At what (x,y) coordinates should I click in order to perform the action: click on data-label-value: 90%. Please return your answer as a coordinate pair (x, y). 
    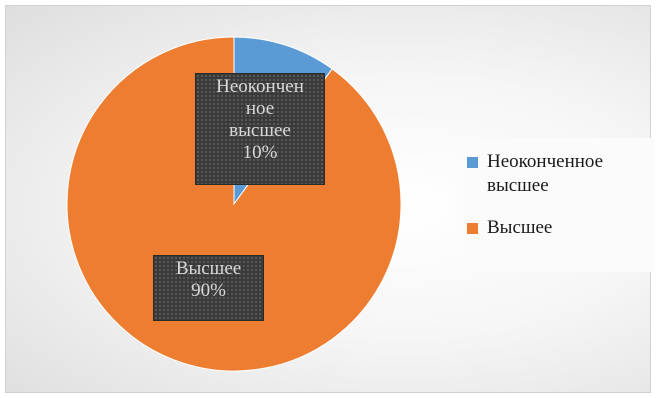
    Looking at the image, I should click on (208, 290).